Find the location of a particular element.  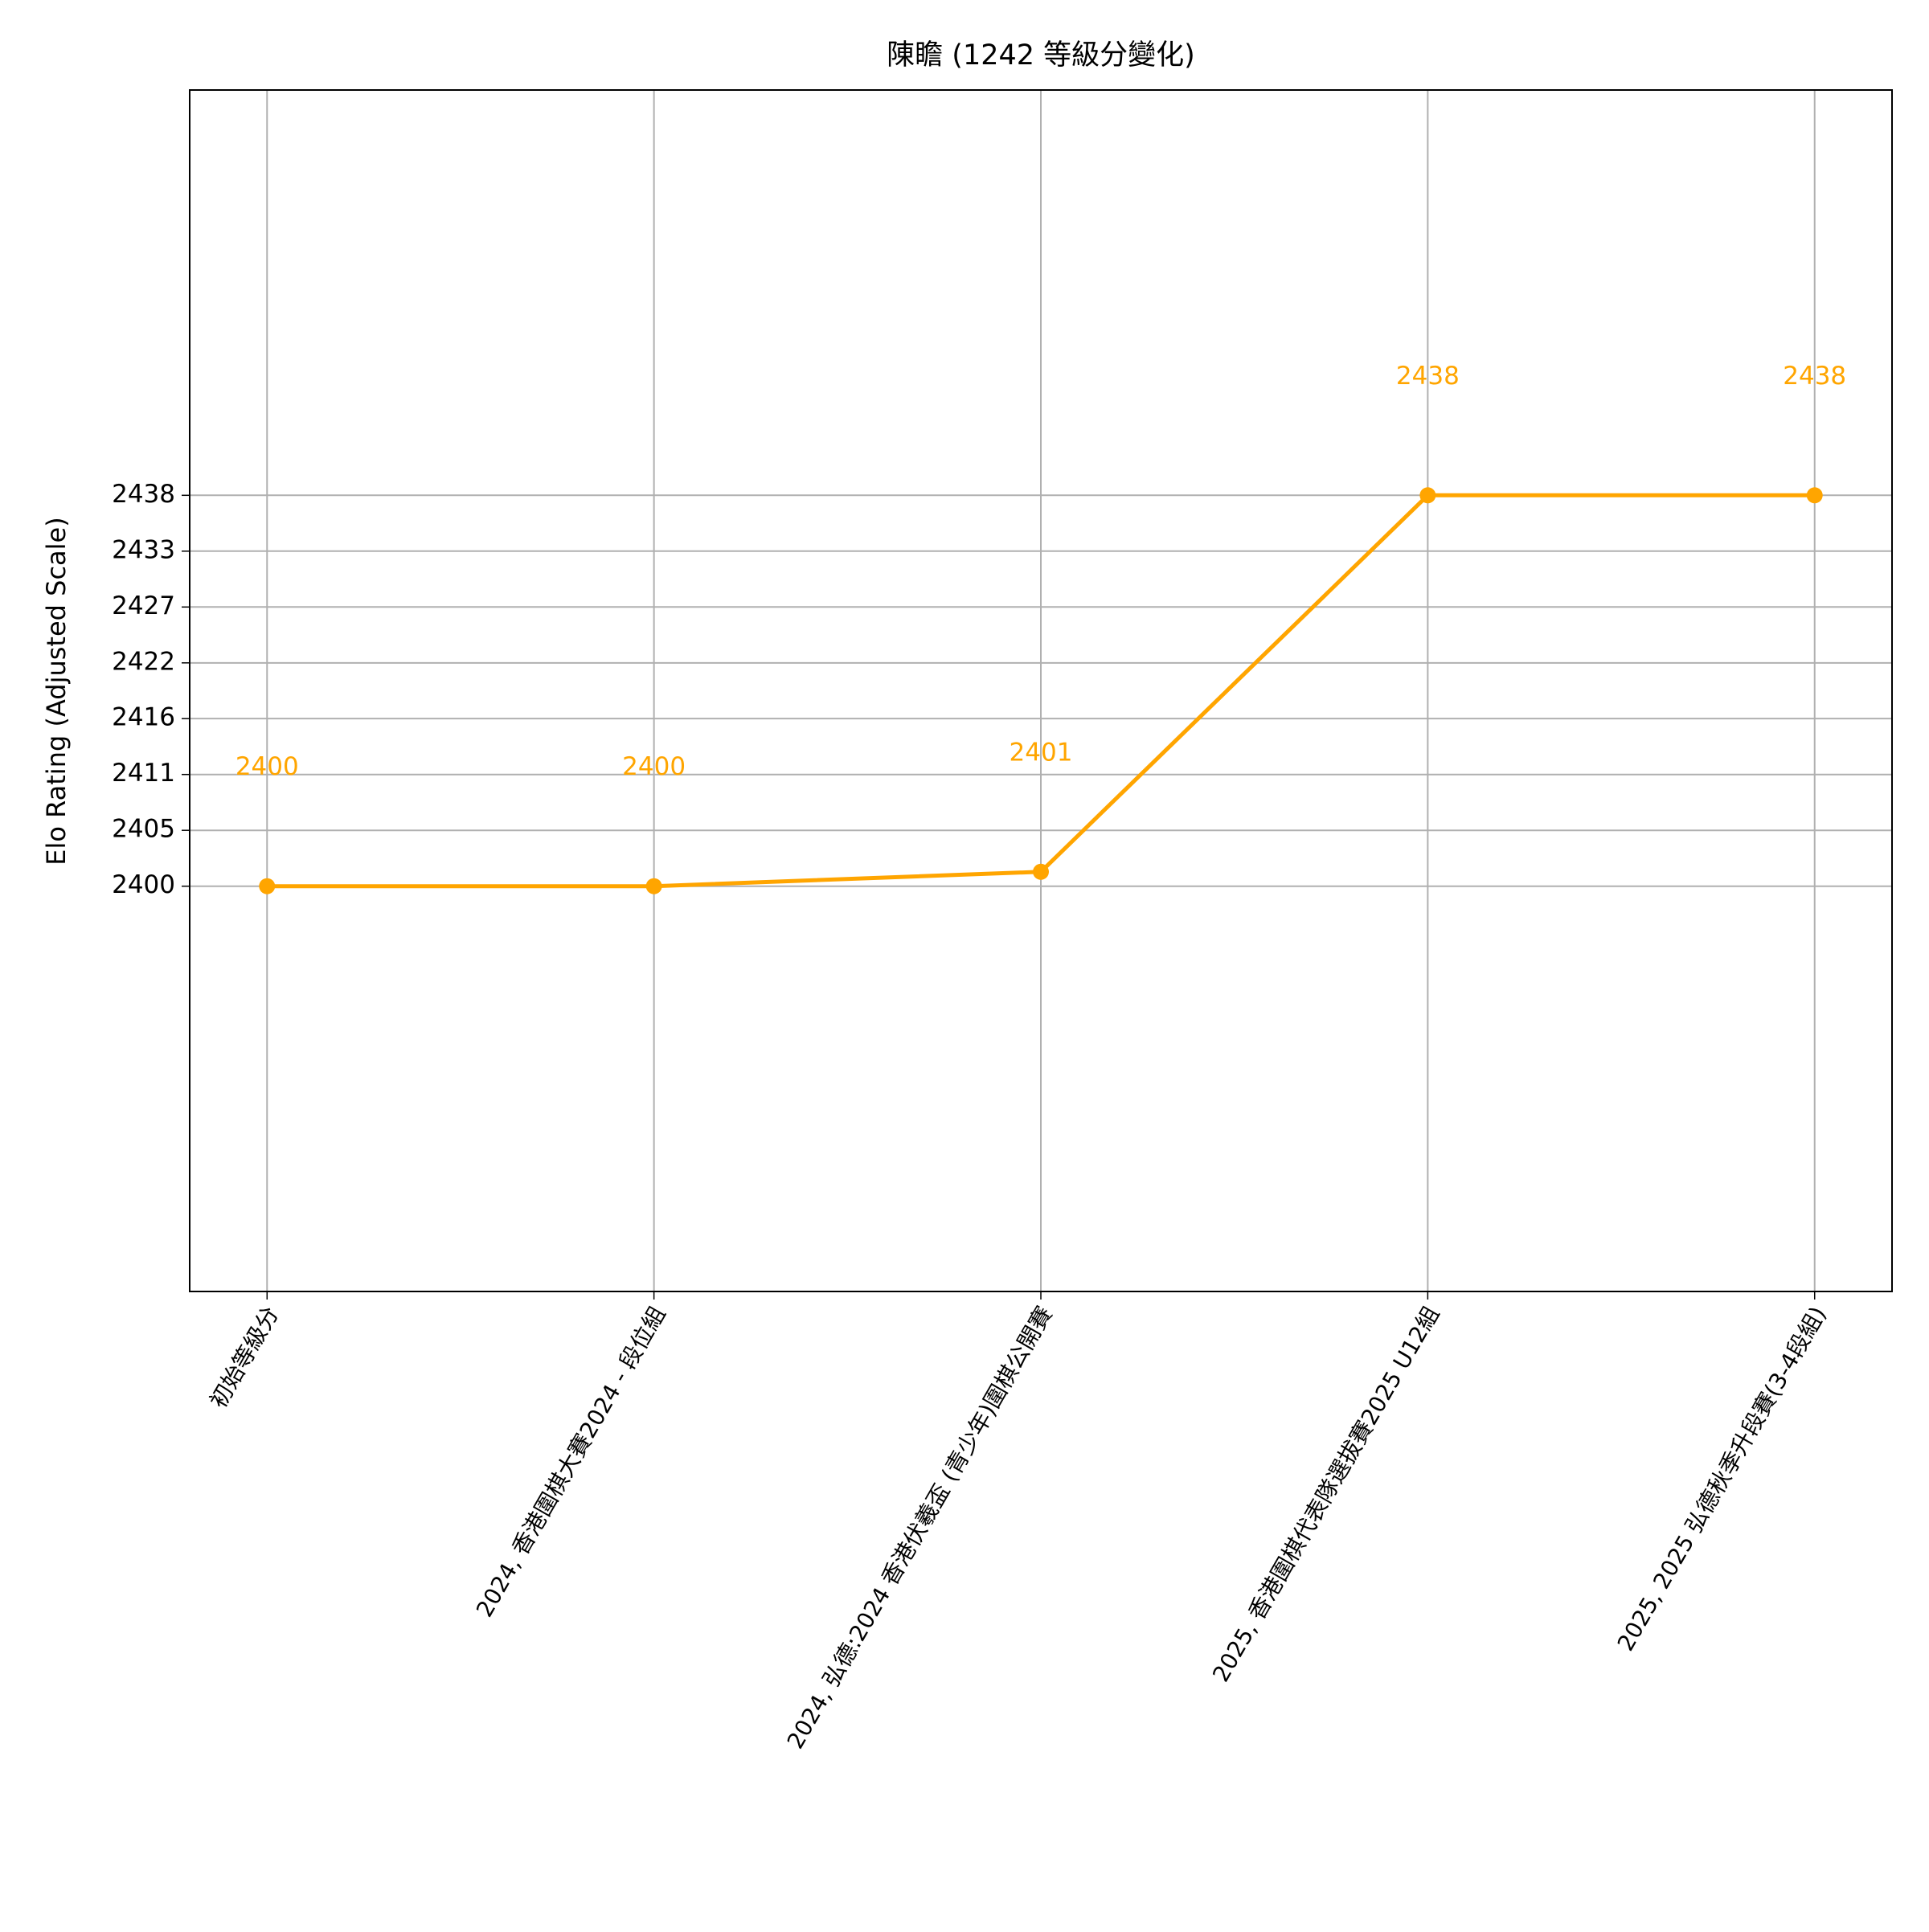

y-tick-label: 2427 is located at coordinates (143, 605).